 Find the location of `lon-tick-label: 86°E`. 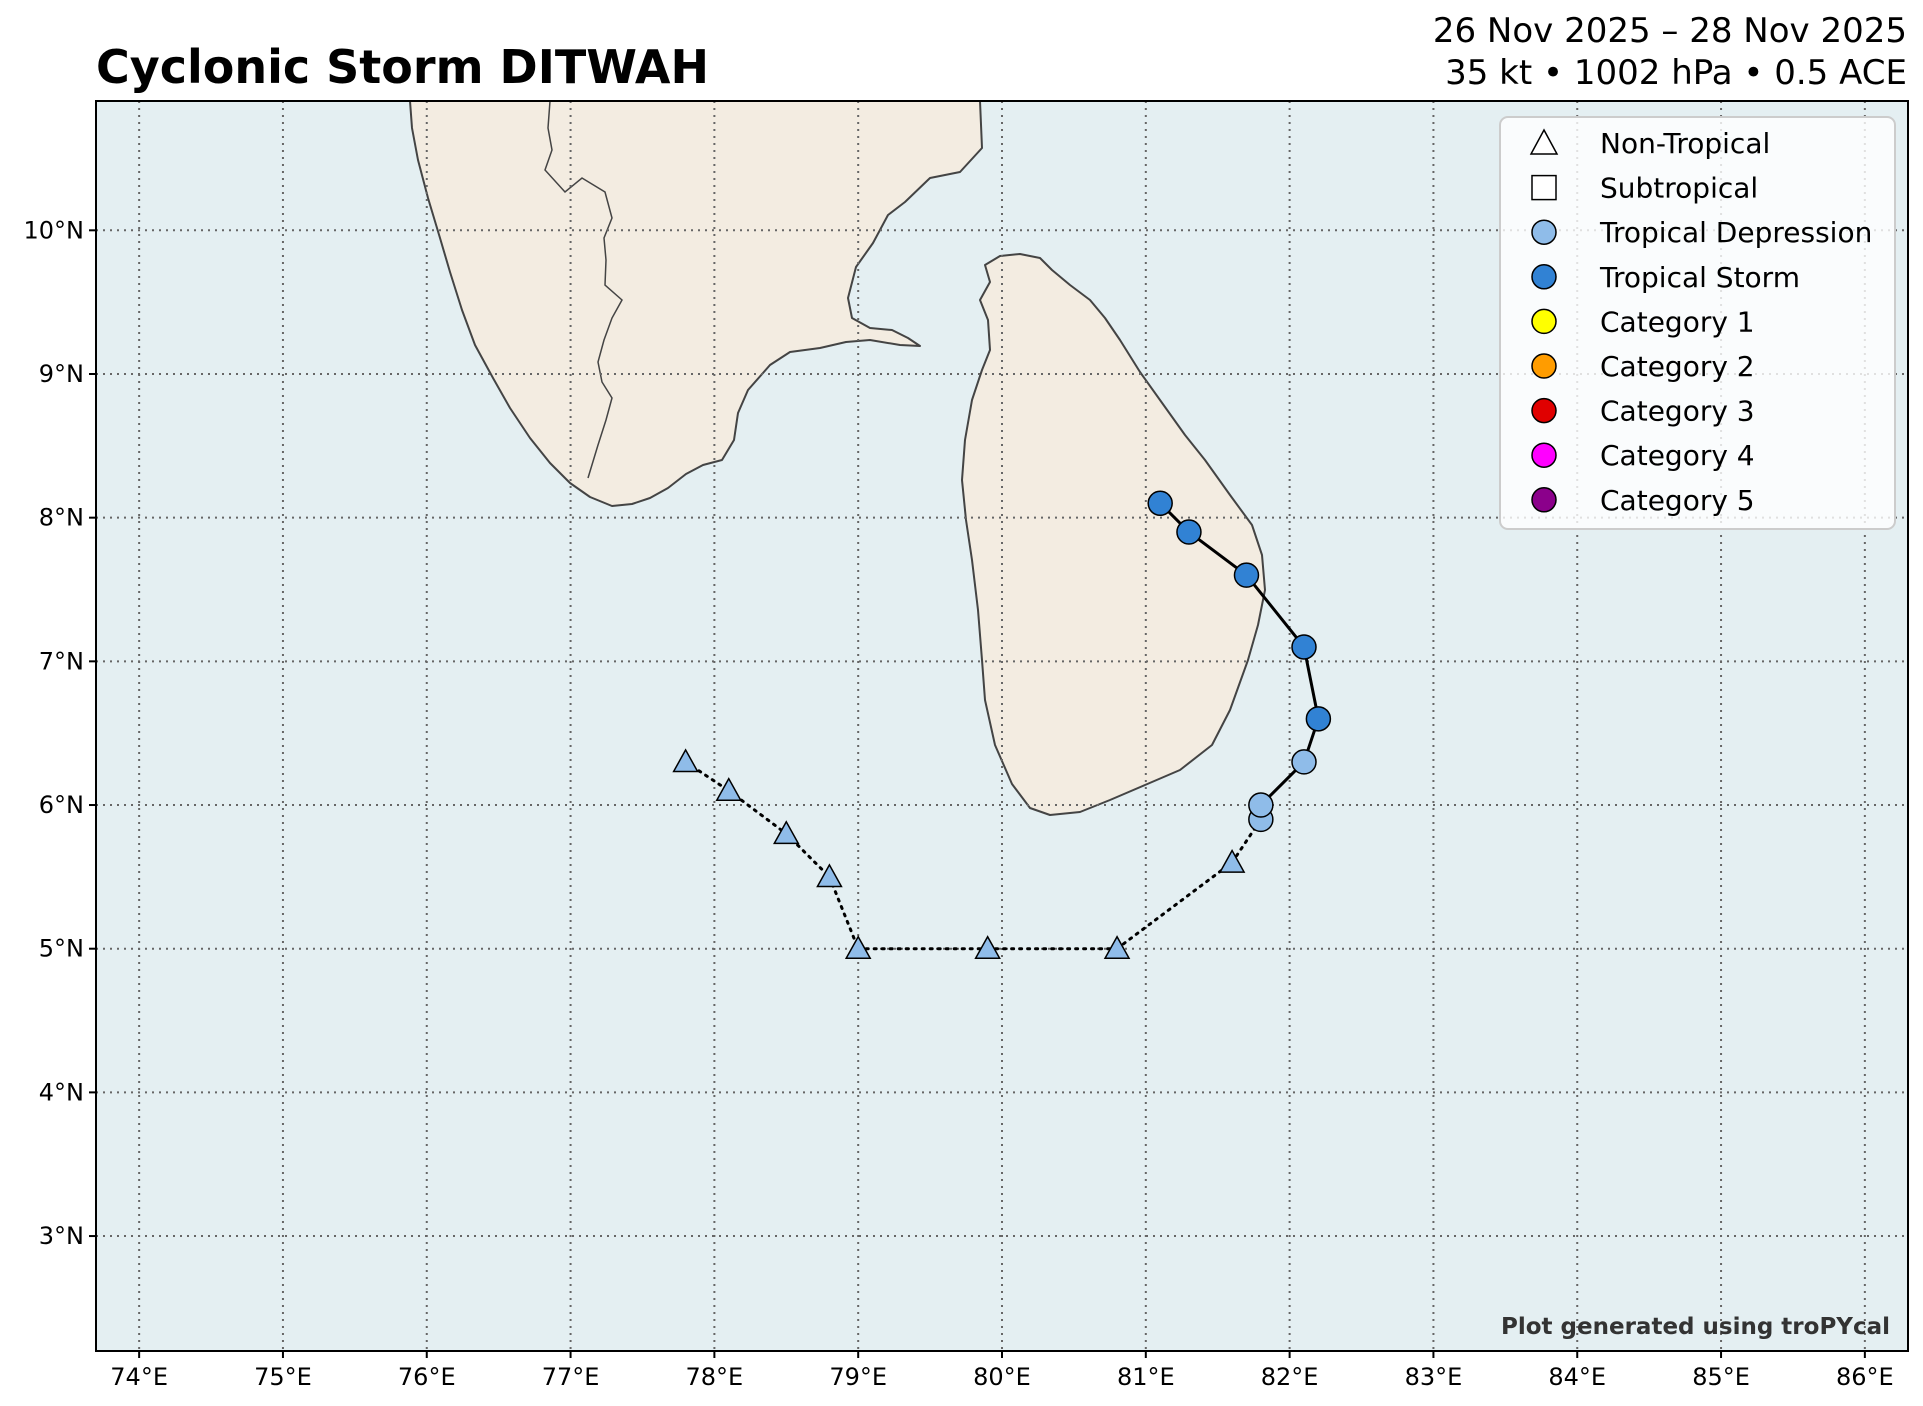

lon-tick-label: 86°E is located at coordinates (1865, 1377).